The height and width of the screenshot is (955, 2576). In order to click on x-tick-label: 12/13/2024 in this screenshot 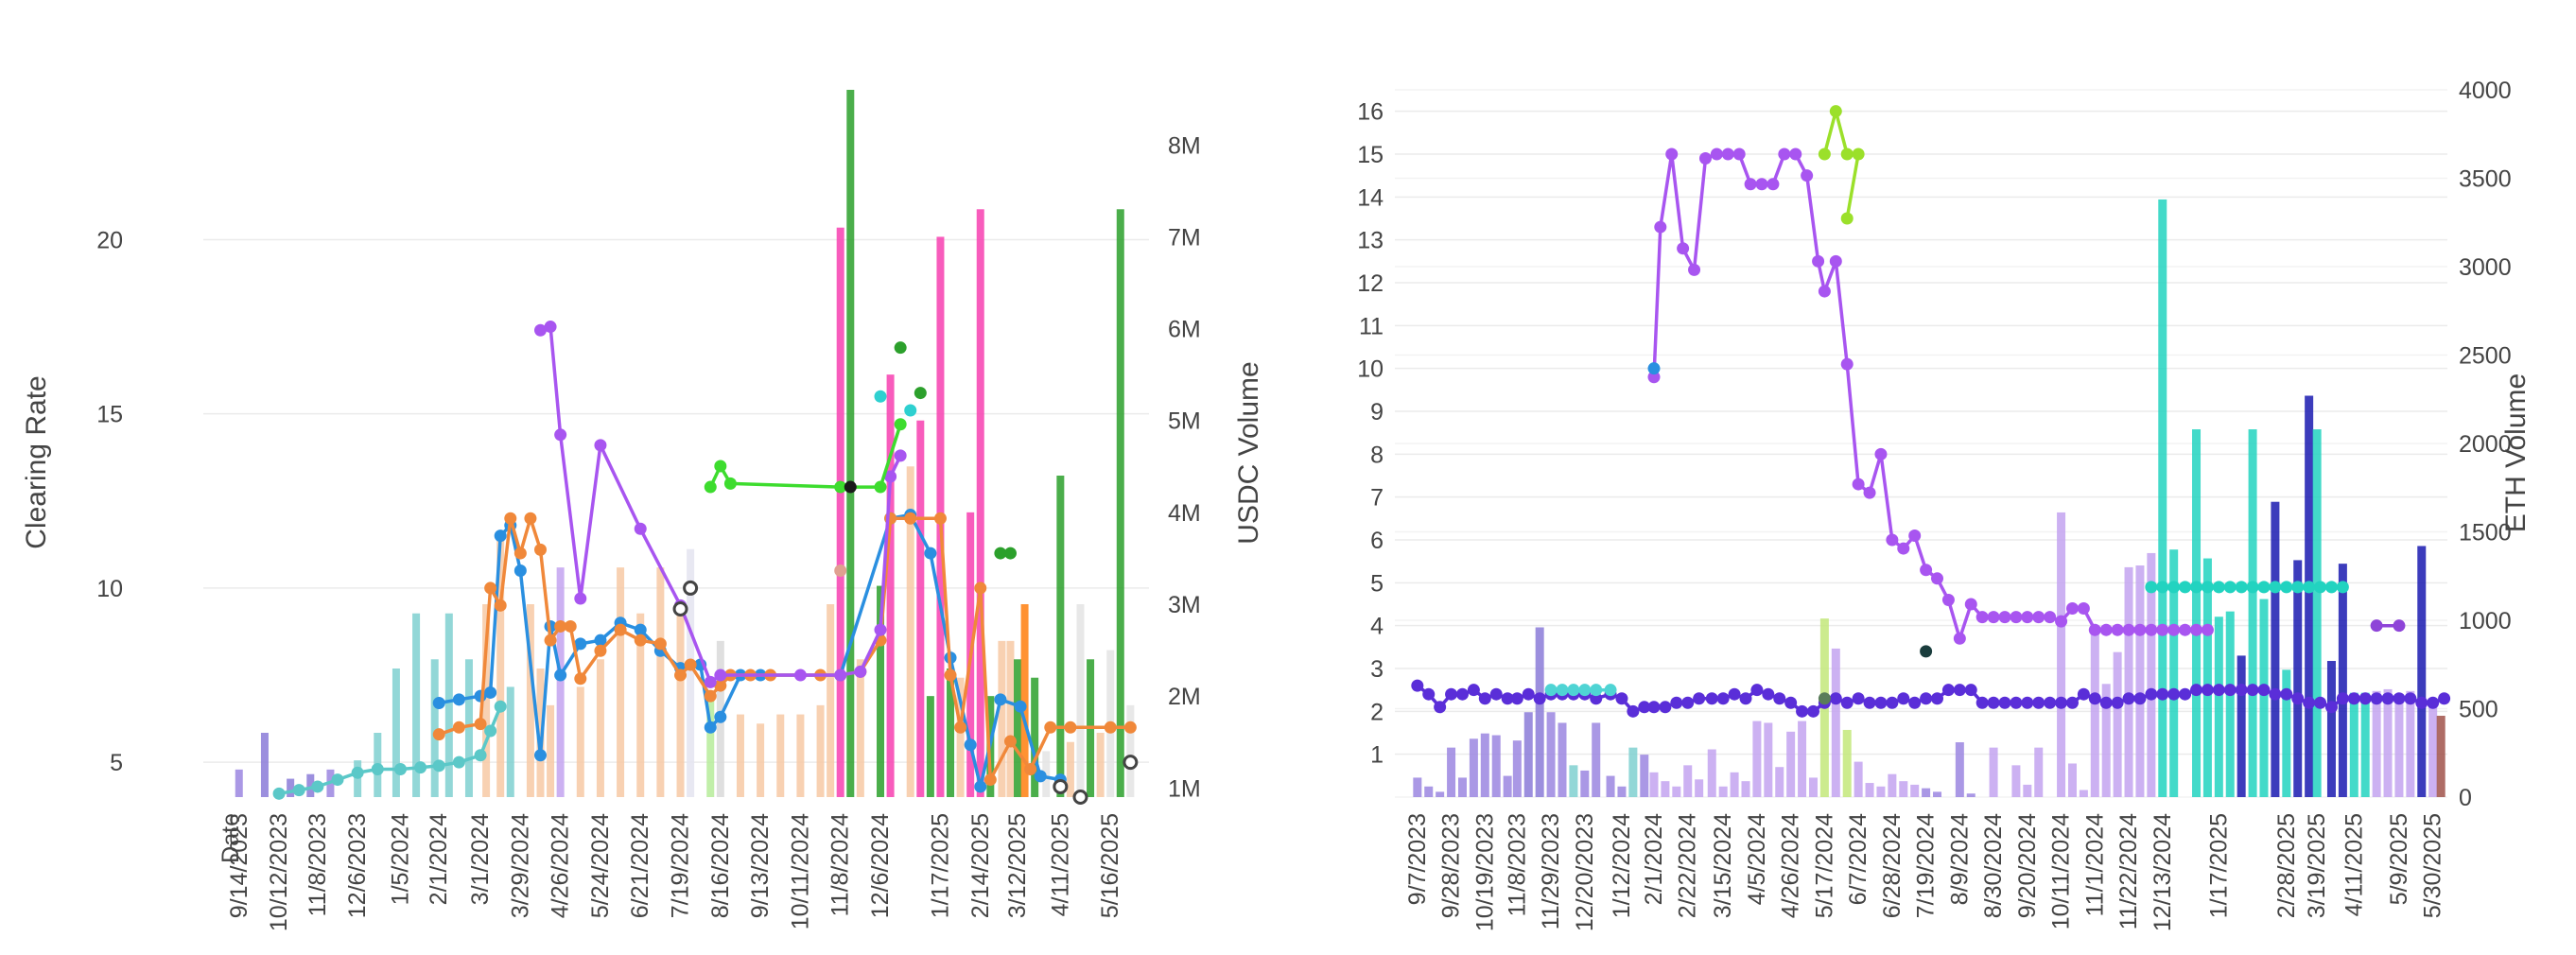, I will do `click(2163, 872)`.